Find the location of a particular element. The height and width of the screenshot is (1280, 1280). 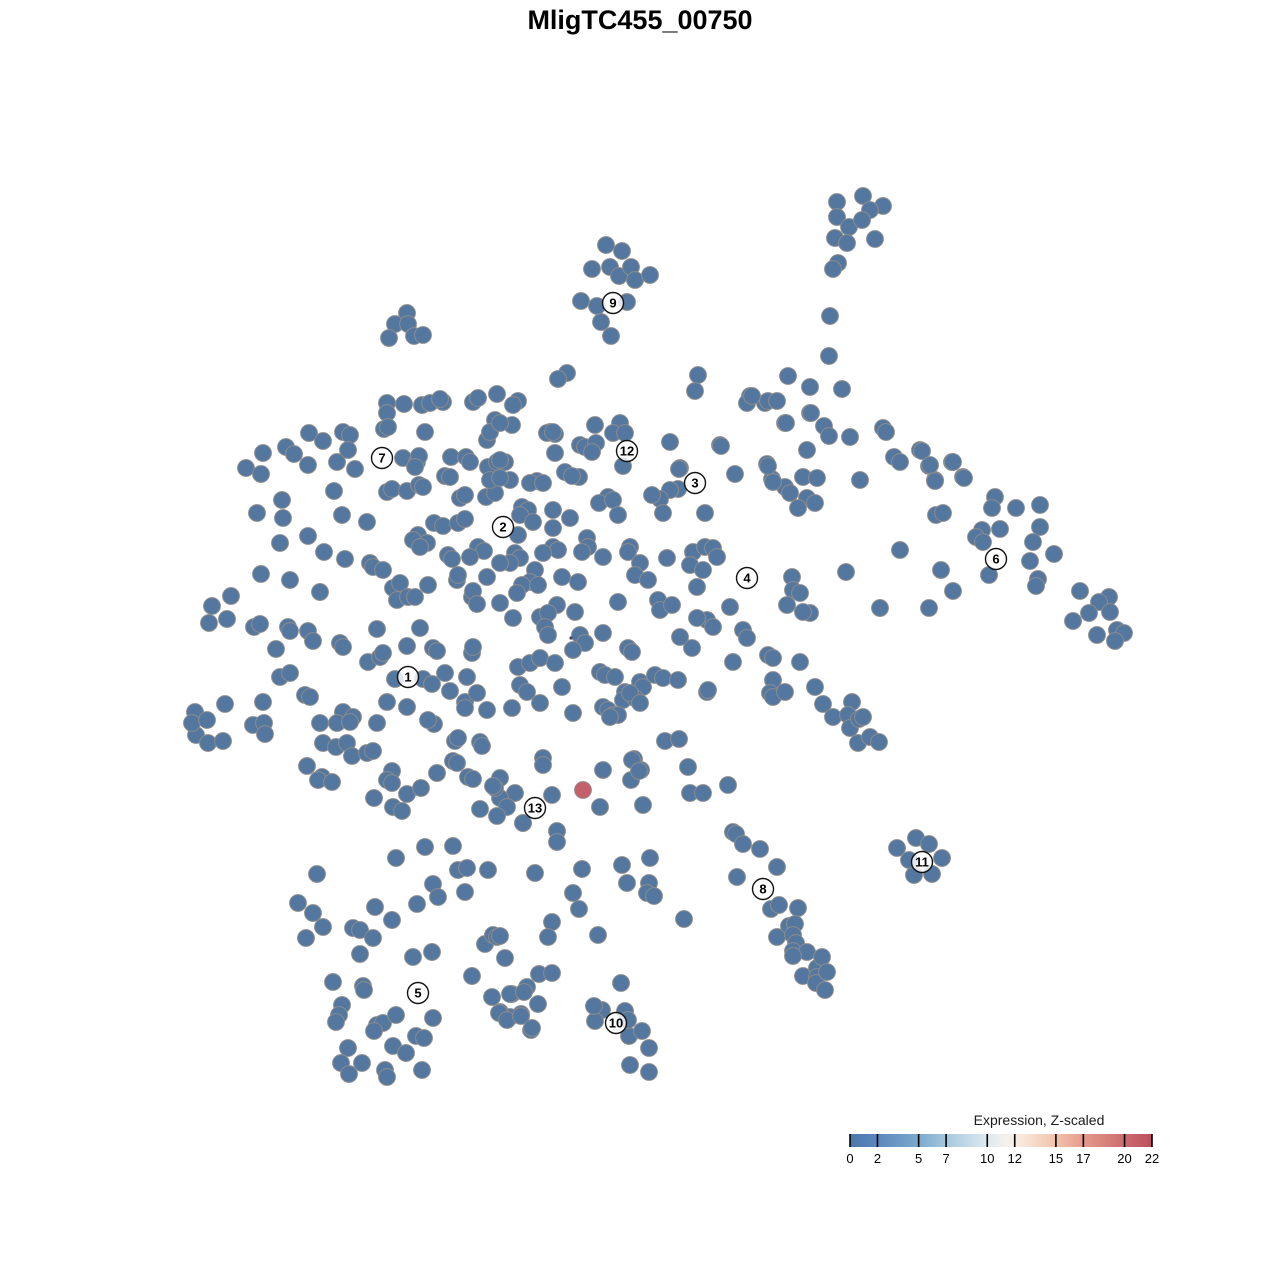

cluster-label-number: 1 is located at coordinates (407, 677).